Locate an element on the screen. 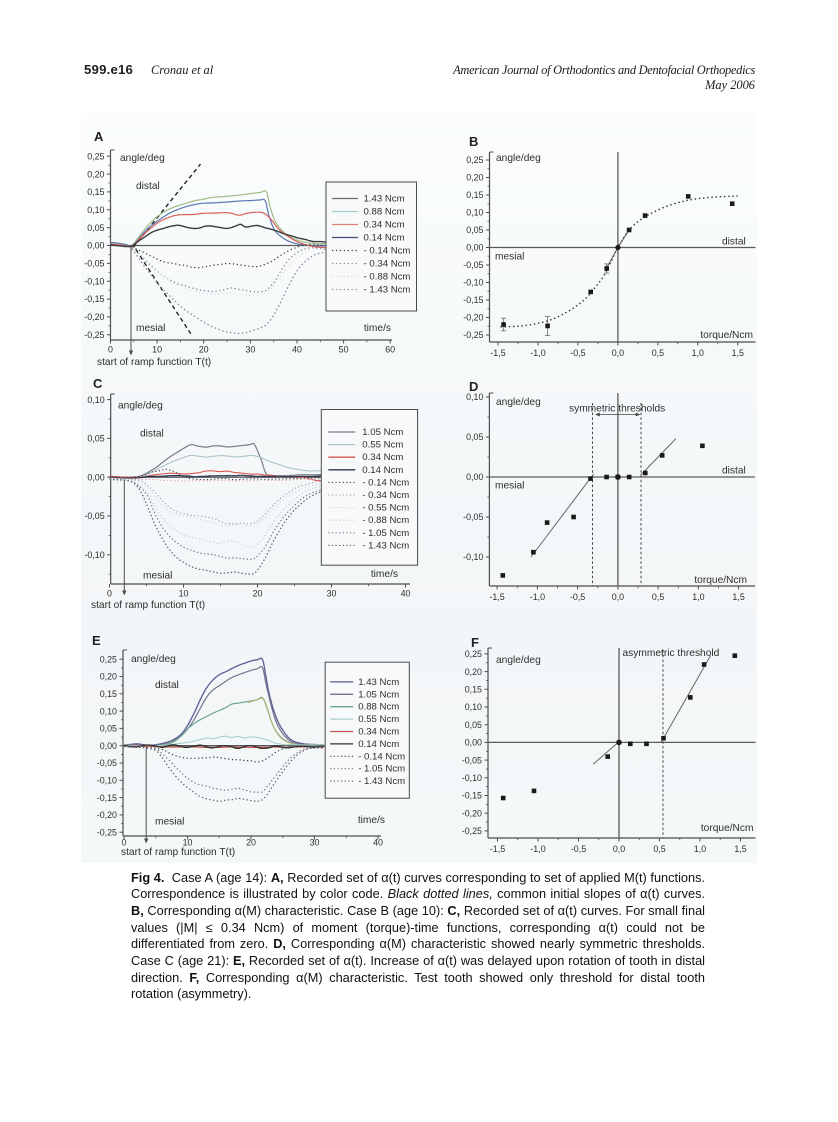  svg-text: 60 is located at coordinates (390, 350).